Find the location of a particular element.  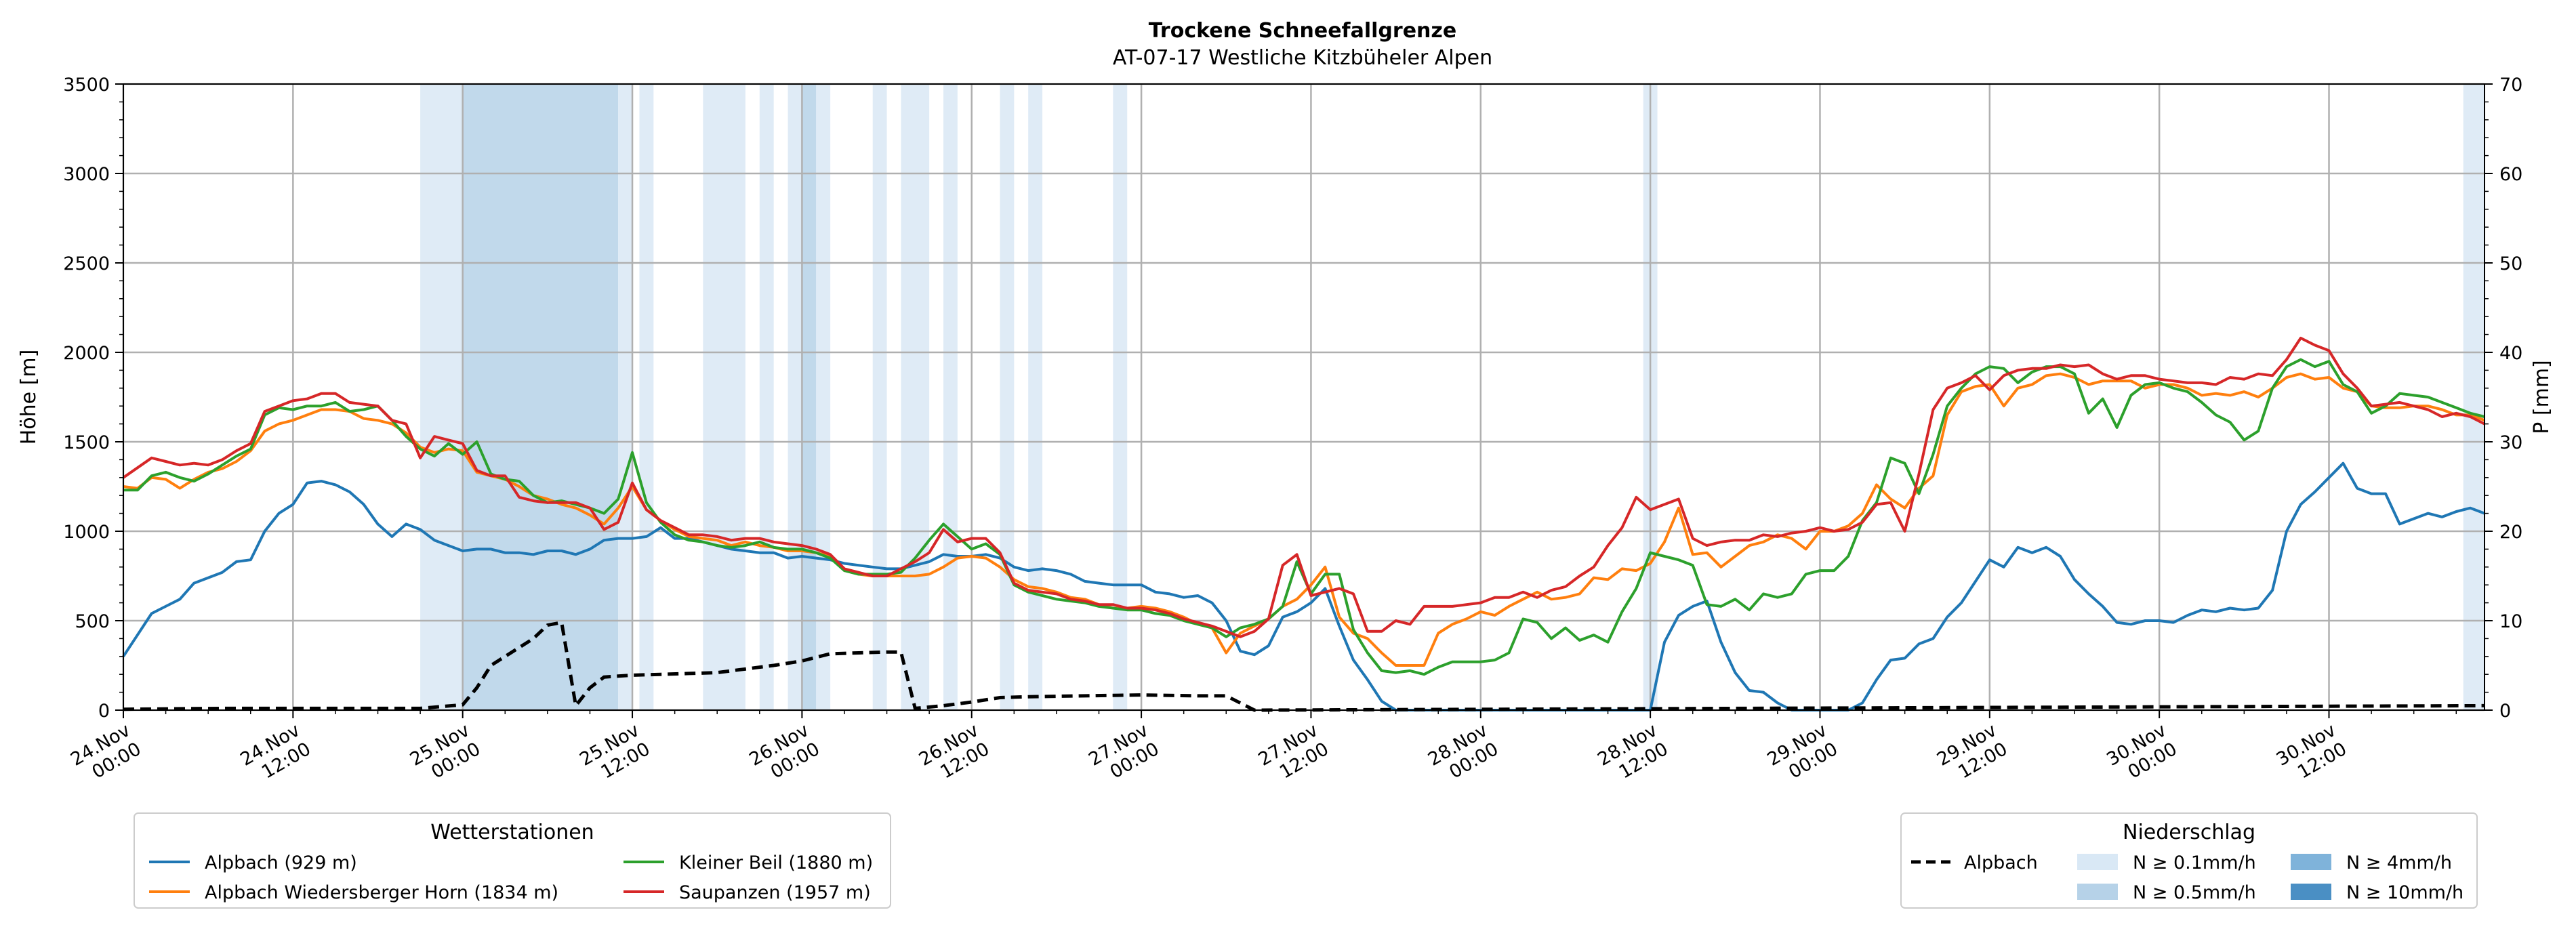

y-axis-label: Höhe [m] is located at coordinates (29, 397).